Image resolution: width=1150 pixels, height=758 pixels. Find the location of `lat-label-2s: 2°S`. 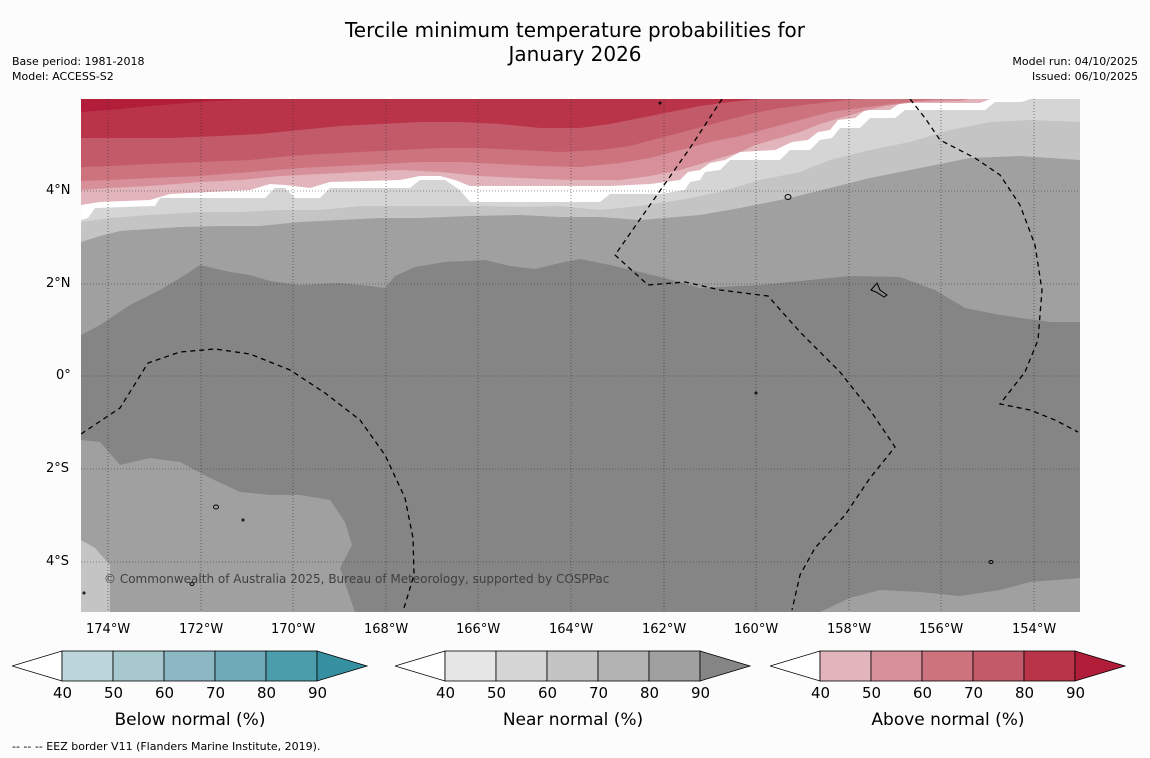

lat-label-2s: 2°S is located at coordinates (58, 468).